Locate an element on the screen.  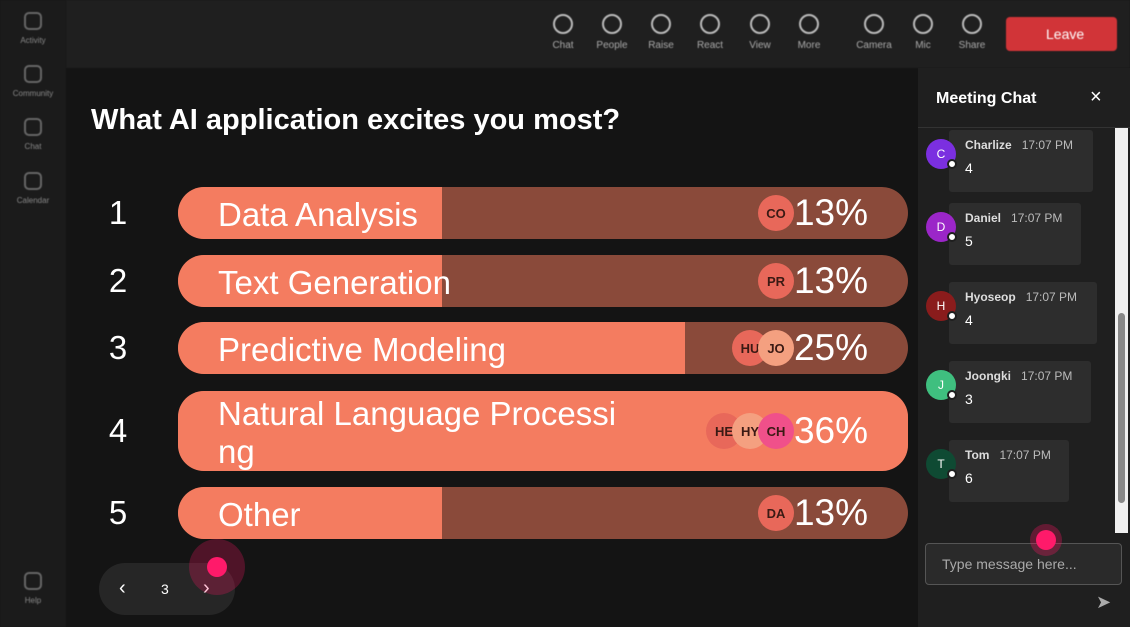
toolbar-label: Chat is located at coordinates (563, 45).